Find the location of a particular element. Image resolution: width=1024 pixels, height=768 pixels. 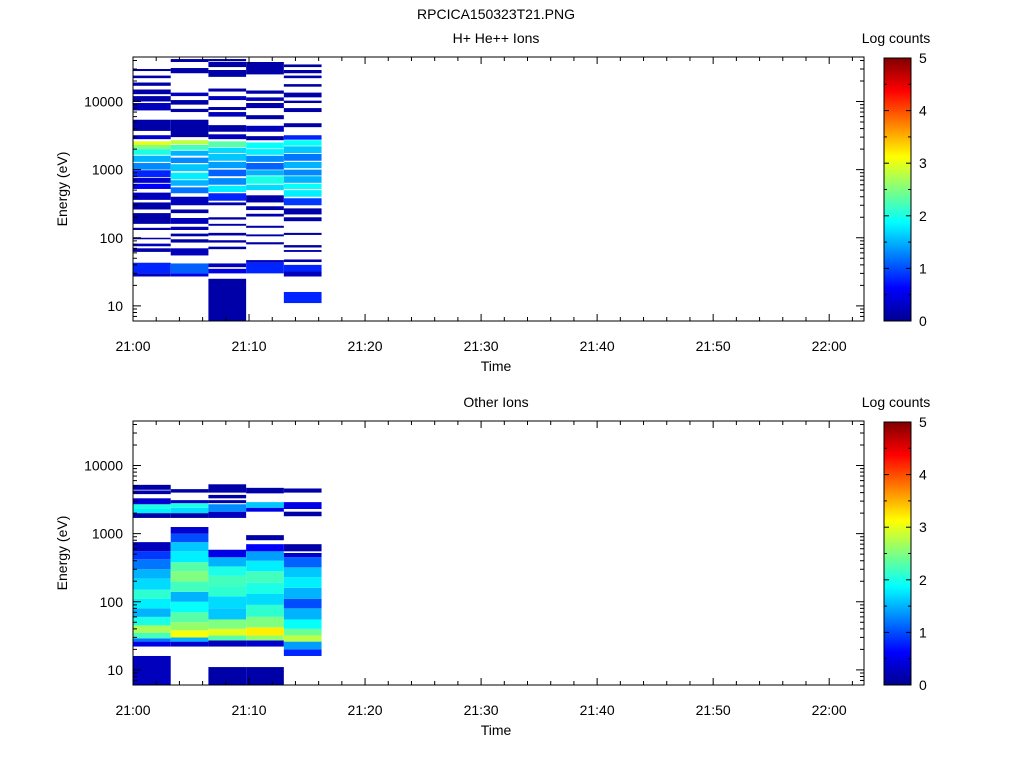

colorbar-tick-label: 0 is located at coordinates (923, 685).